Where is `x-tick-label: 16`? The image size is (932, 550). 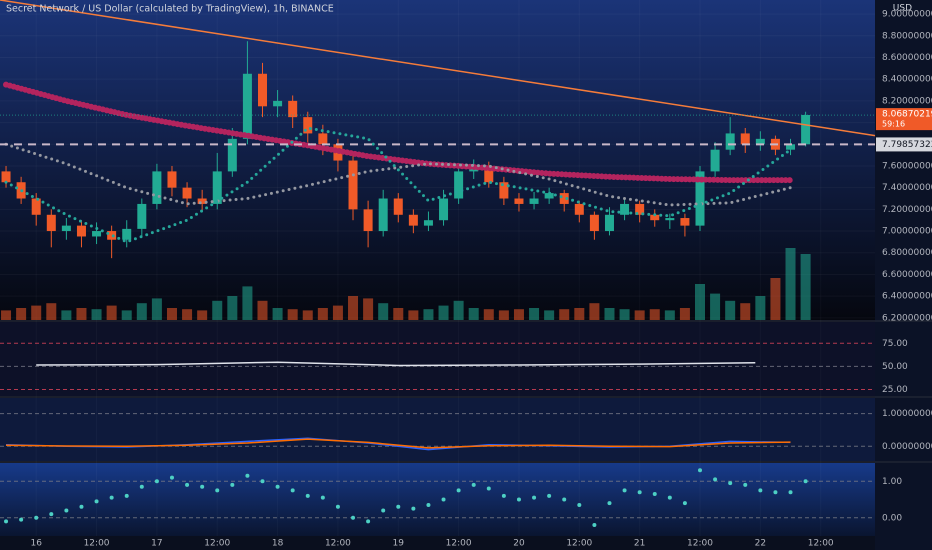 x-tick-label: 16 is located at coordinates (36, 544).